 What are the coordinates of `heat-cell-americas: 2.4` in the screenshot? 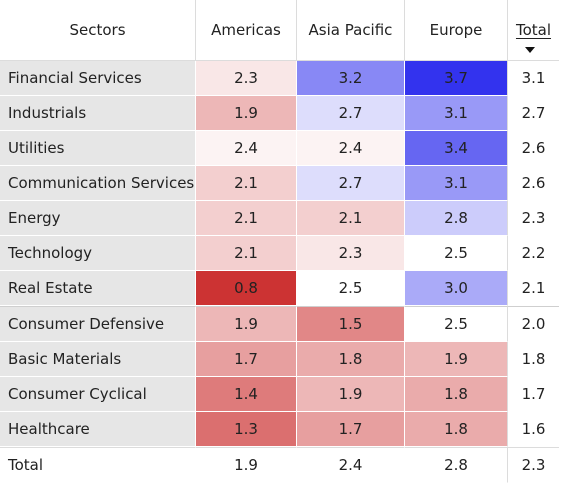 It's located at (245, 148).